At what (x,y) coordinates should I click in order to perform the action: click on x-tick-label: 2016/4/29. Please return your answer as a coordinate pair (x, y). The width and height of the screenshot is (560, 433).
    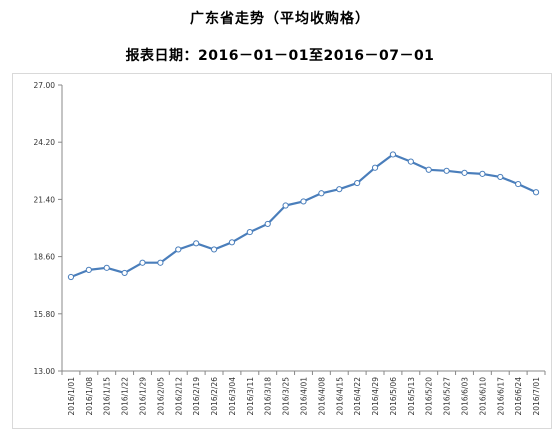
    Looking at the image, I should click on (375, 396).